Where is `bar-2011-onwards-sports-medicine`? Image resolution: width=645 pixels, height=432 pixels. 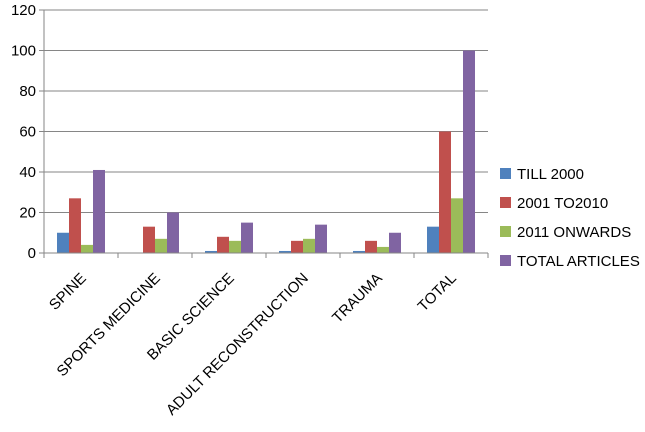 bar-2011-onwards-sports-medicine is located at coordinates (161, 245).